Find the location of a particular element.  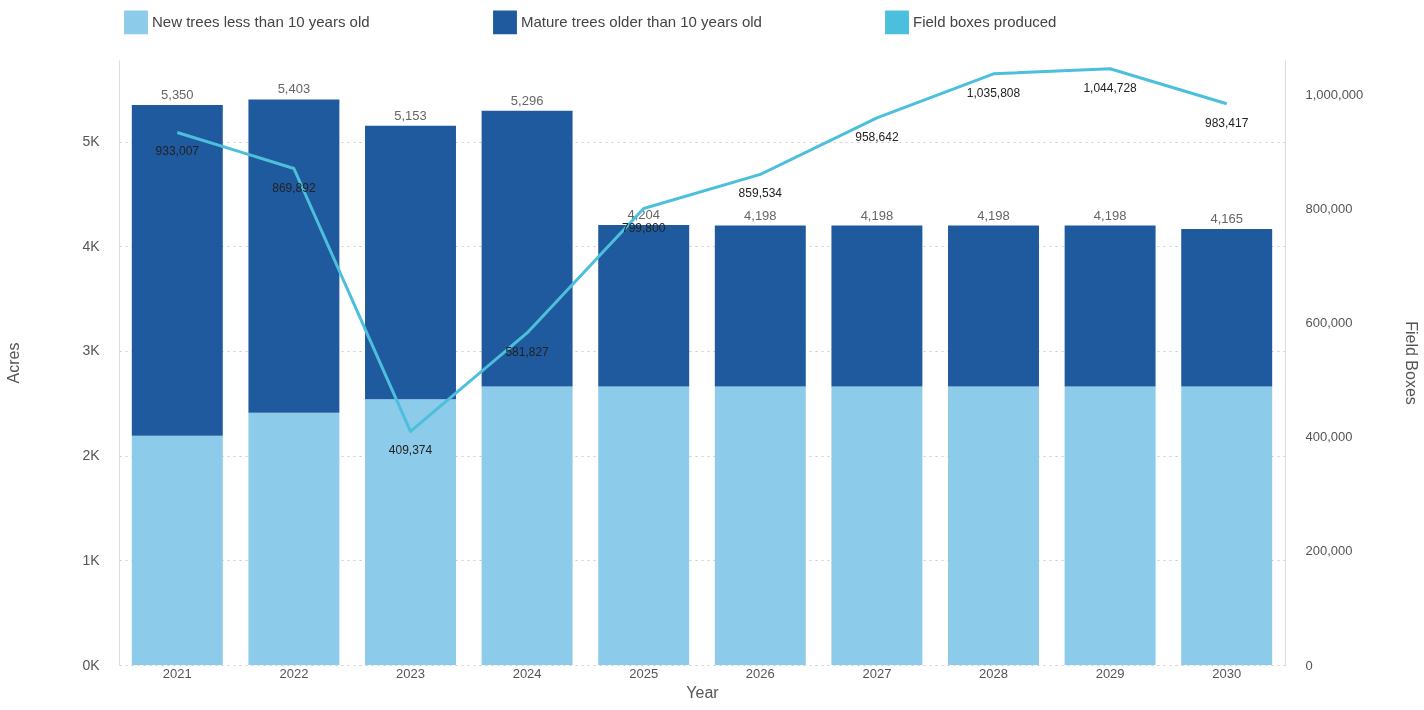

y2-axis-title: Field Boxes is located at coordinates (1412, 363).